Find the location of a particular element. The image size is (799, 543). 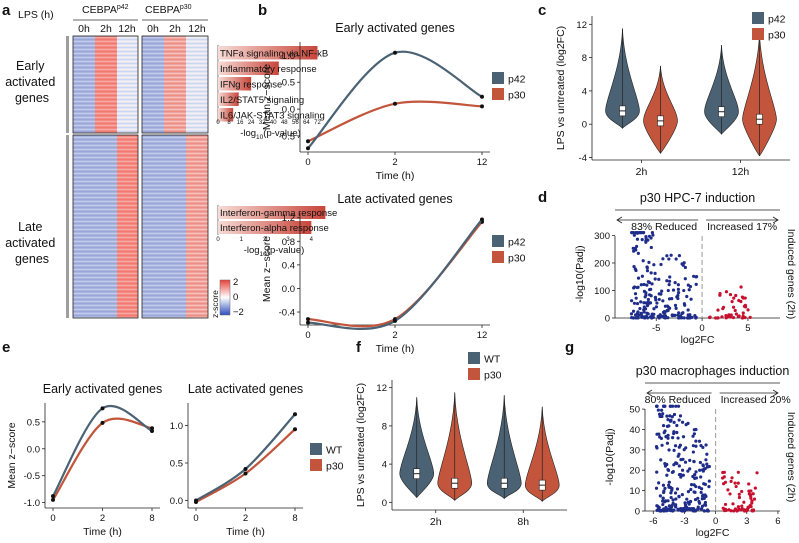

data-point-wt is located at coordinates (245, 469).